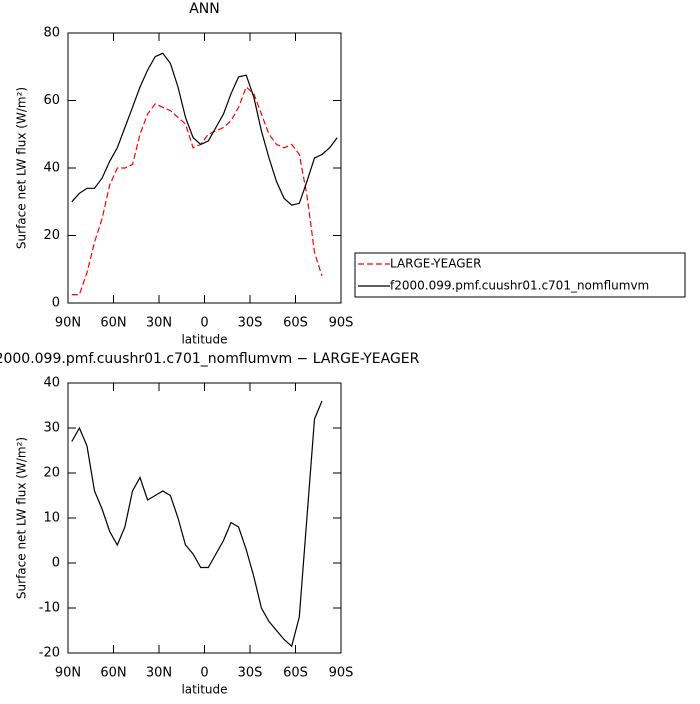 The width and height of the screenshot is (700, 704). I want to click on y-tick-label: -10, so click(49, 608).